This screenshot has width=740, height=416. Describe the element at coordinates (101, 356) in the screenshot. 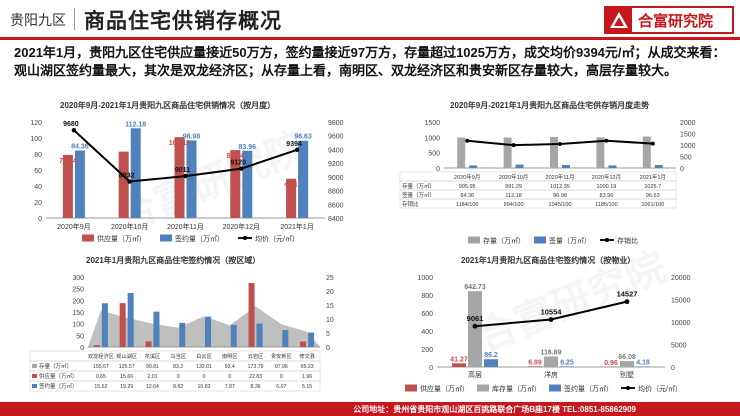

I see `table-cell: 双龙经济区` at that location.